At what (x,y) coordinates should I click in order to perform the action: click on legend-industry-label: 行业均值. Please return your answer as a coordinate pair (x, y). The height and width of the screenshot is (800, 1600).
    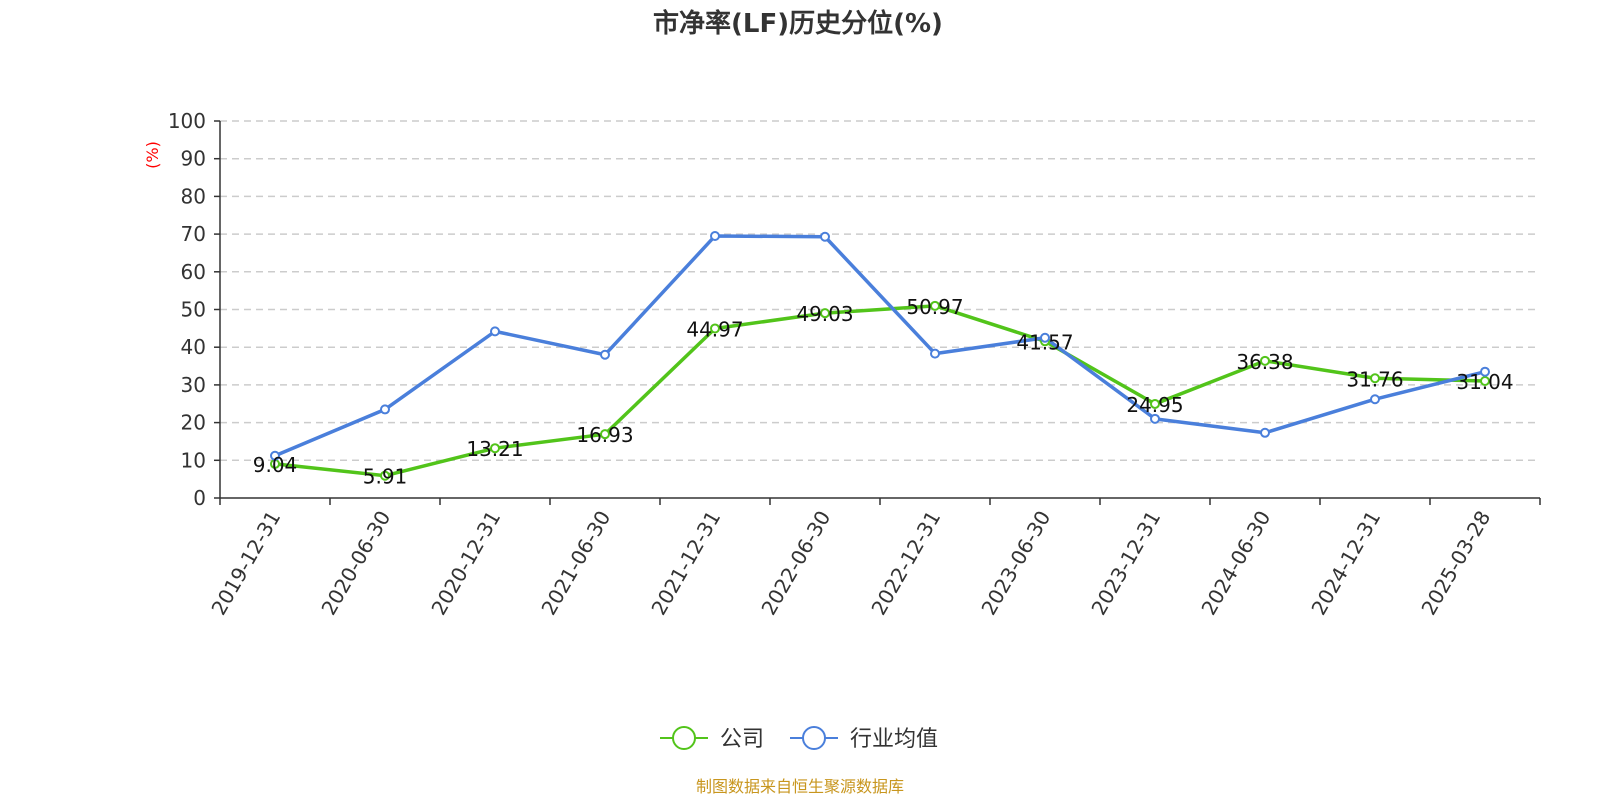
    Looking at the image, I should click on (894, 739).